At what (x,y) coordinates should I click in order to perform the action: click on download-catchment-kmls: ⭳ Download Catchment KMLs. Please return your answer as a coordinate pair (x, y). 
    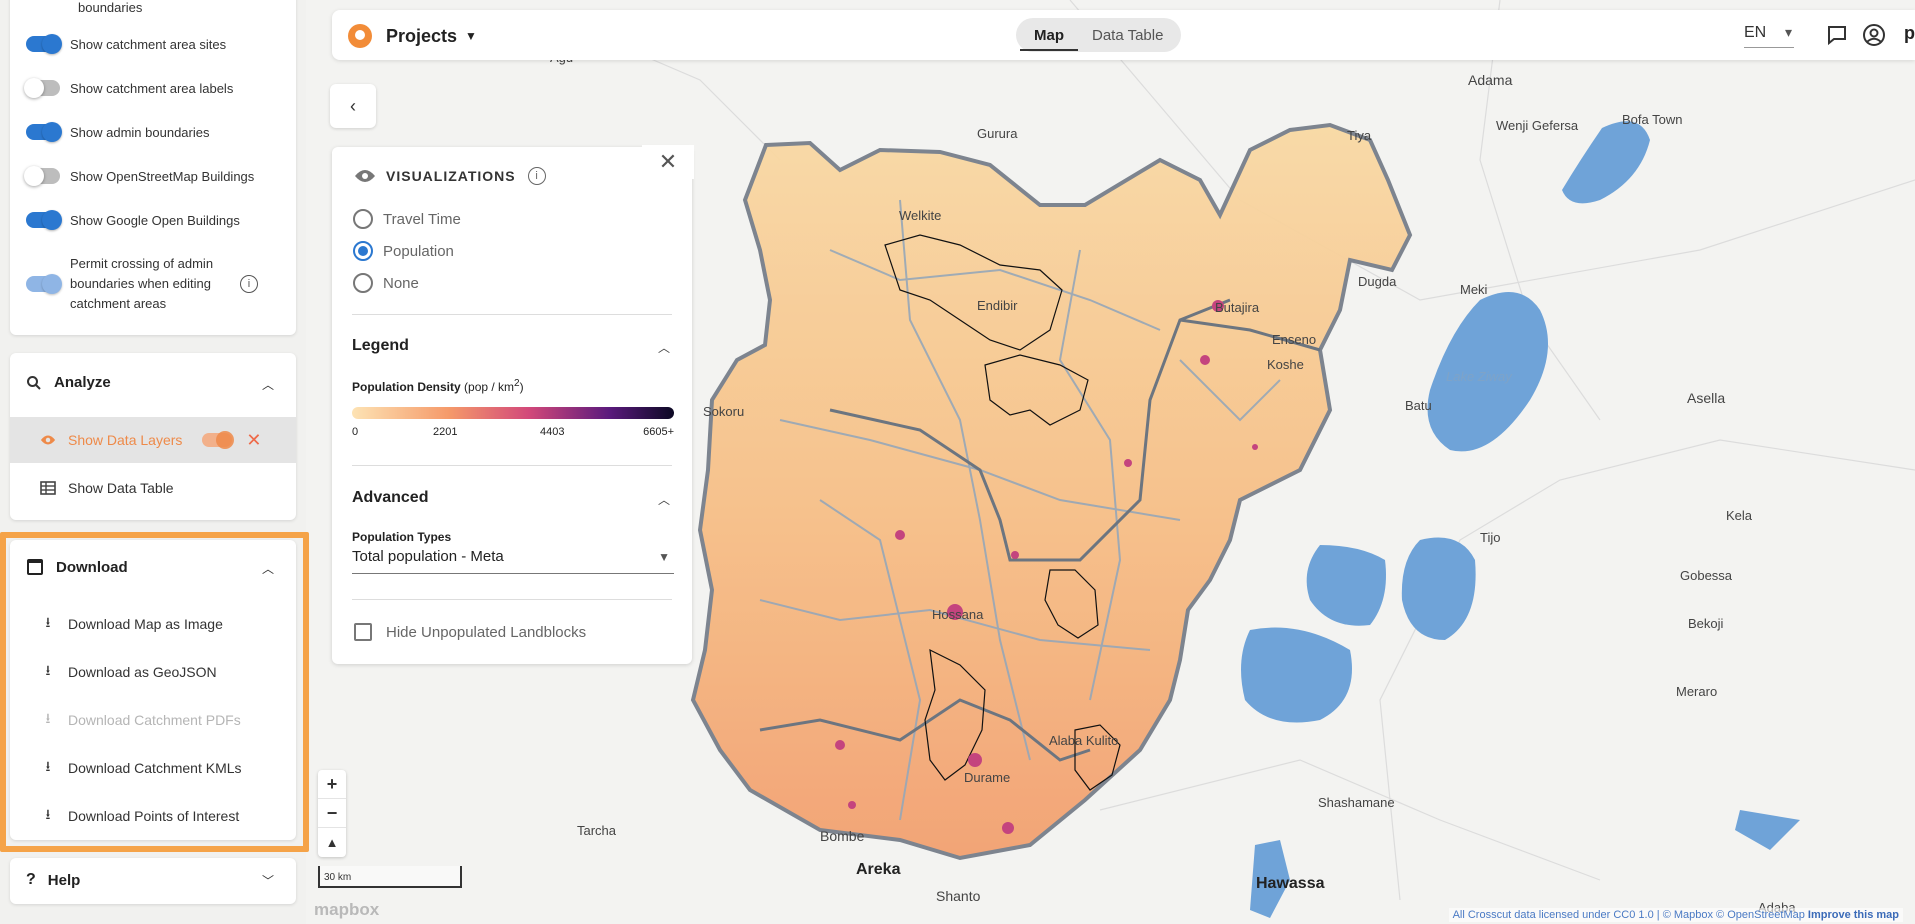
    Looking at the image, I should click on (153, 768).